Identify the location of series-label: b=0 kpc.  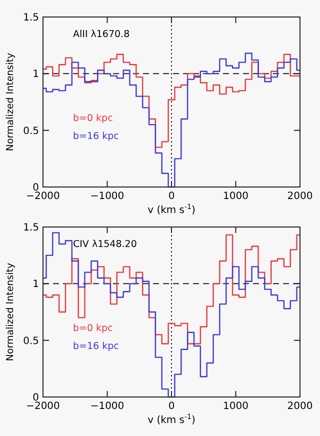
(93, 328).